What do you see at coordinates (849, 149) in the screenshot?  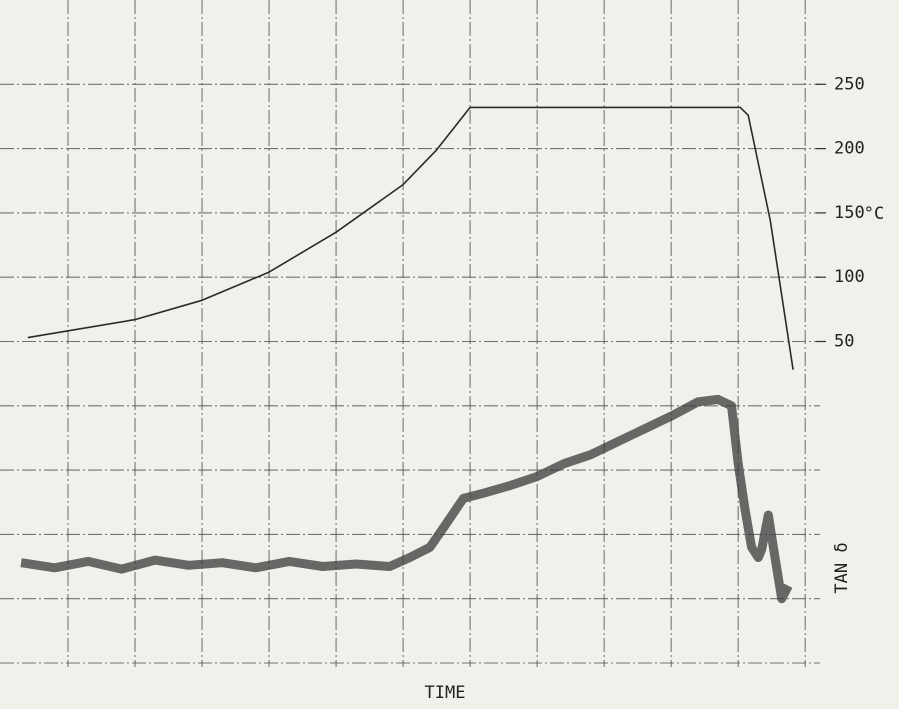 I see `y-tick-label: 200` at bounding box center [849, 149].